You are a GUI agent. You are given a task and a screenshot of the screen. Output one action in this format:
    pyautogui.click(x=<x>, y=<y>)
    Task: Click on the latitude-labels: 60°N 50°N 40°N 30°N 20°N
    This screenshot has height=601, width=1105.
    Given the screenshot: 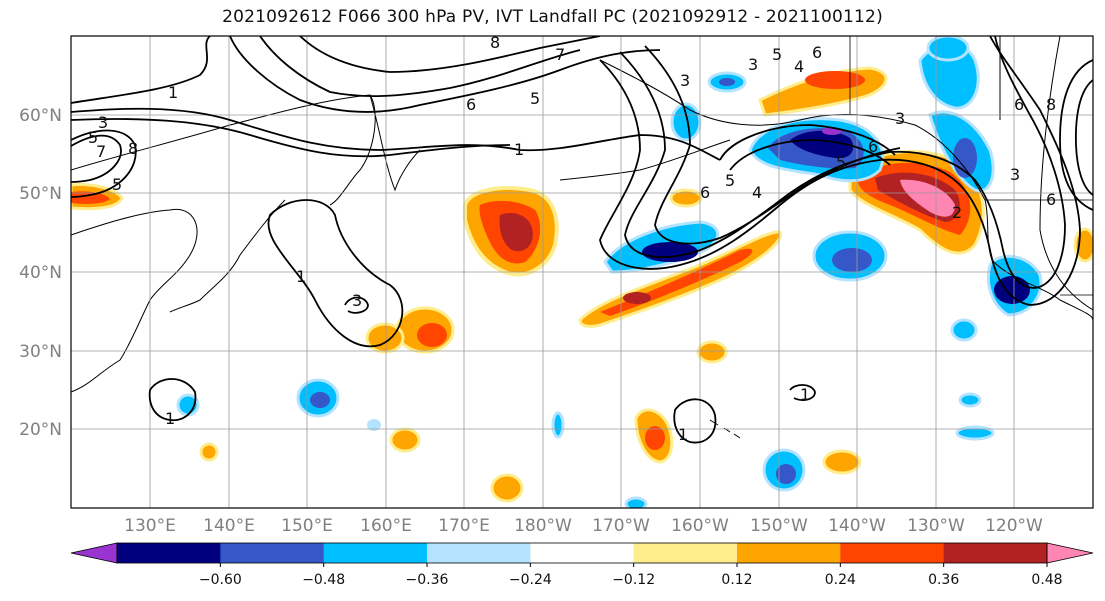 What is the action you would take?
    pyautogui.click(x=40, y=273)
    